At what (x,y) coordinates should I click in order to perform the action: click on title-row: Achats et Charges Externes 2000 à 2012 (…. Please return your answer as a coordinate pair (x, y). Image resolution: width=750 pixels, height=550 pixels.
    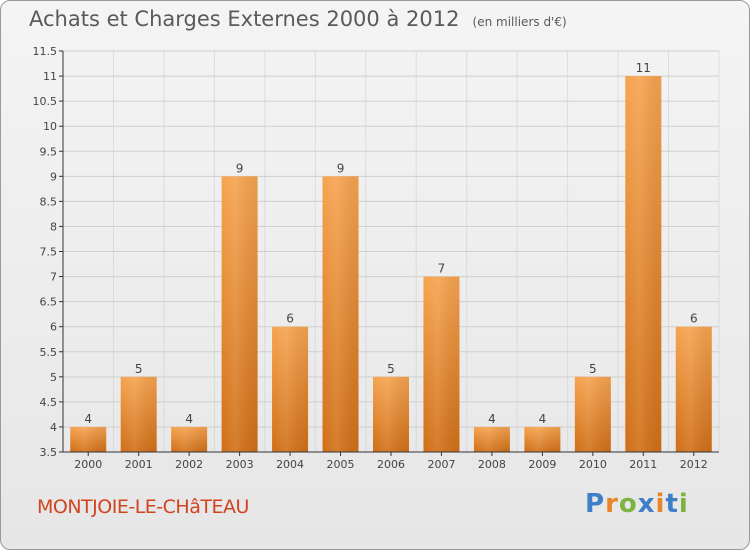
    Looking at the image, I should click on (298, 19).